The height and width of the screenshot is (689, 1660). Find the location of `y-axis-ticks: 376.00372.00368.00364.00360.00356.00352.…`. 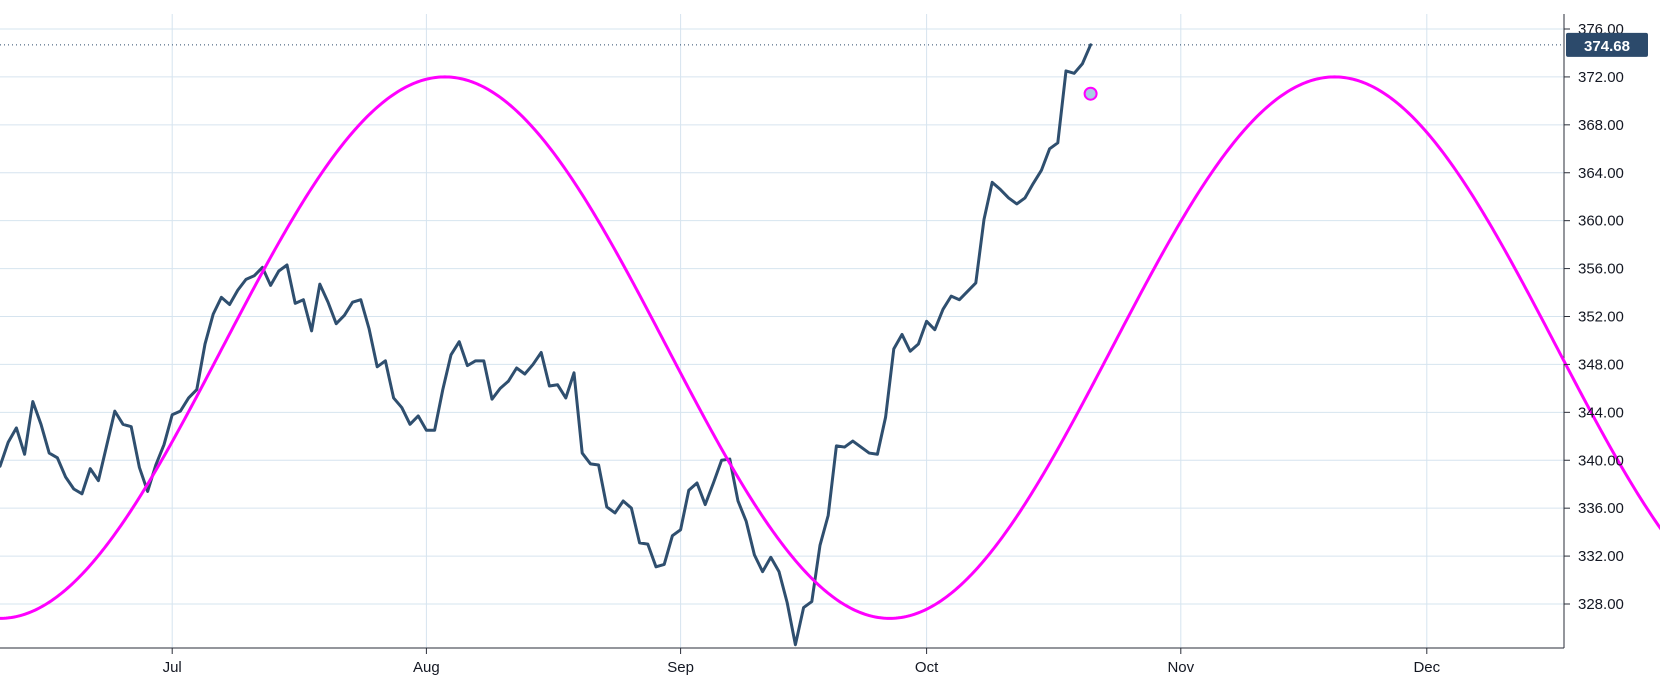

y-axis-ticks: 376.00372.00368.00364.00360.00356.00352.… is located at coordinates (1594, 317).